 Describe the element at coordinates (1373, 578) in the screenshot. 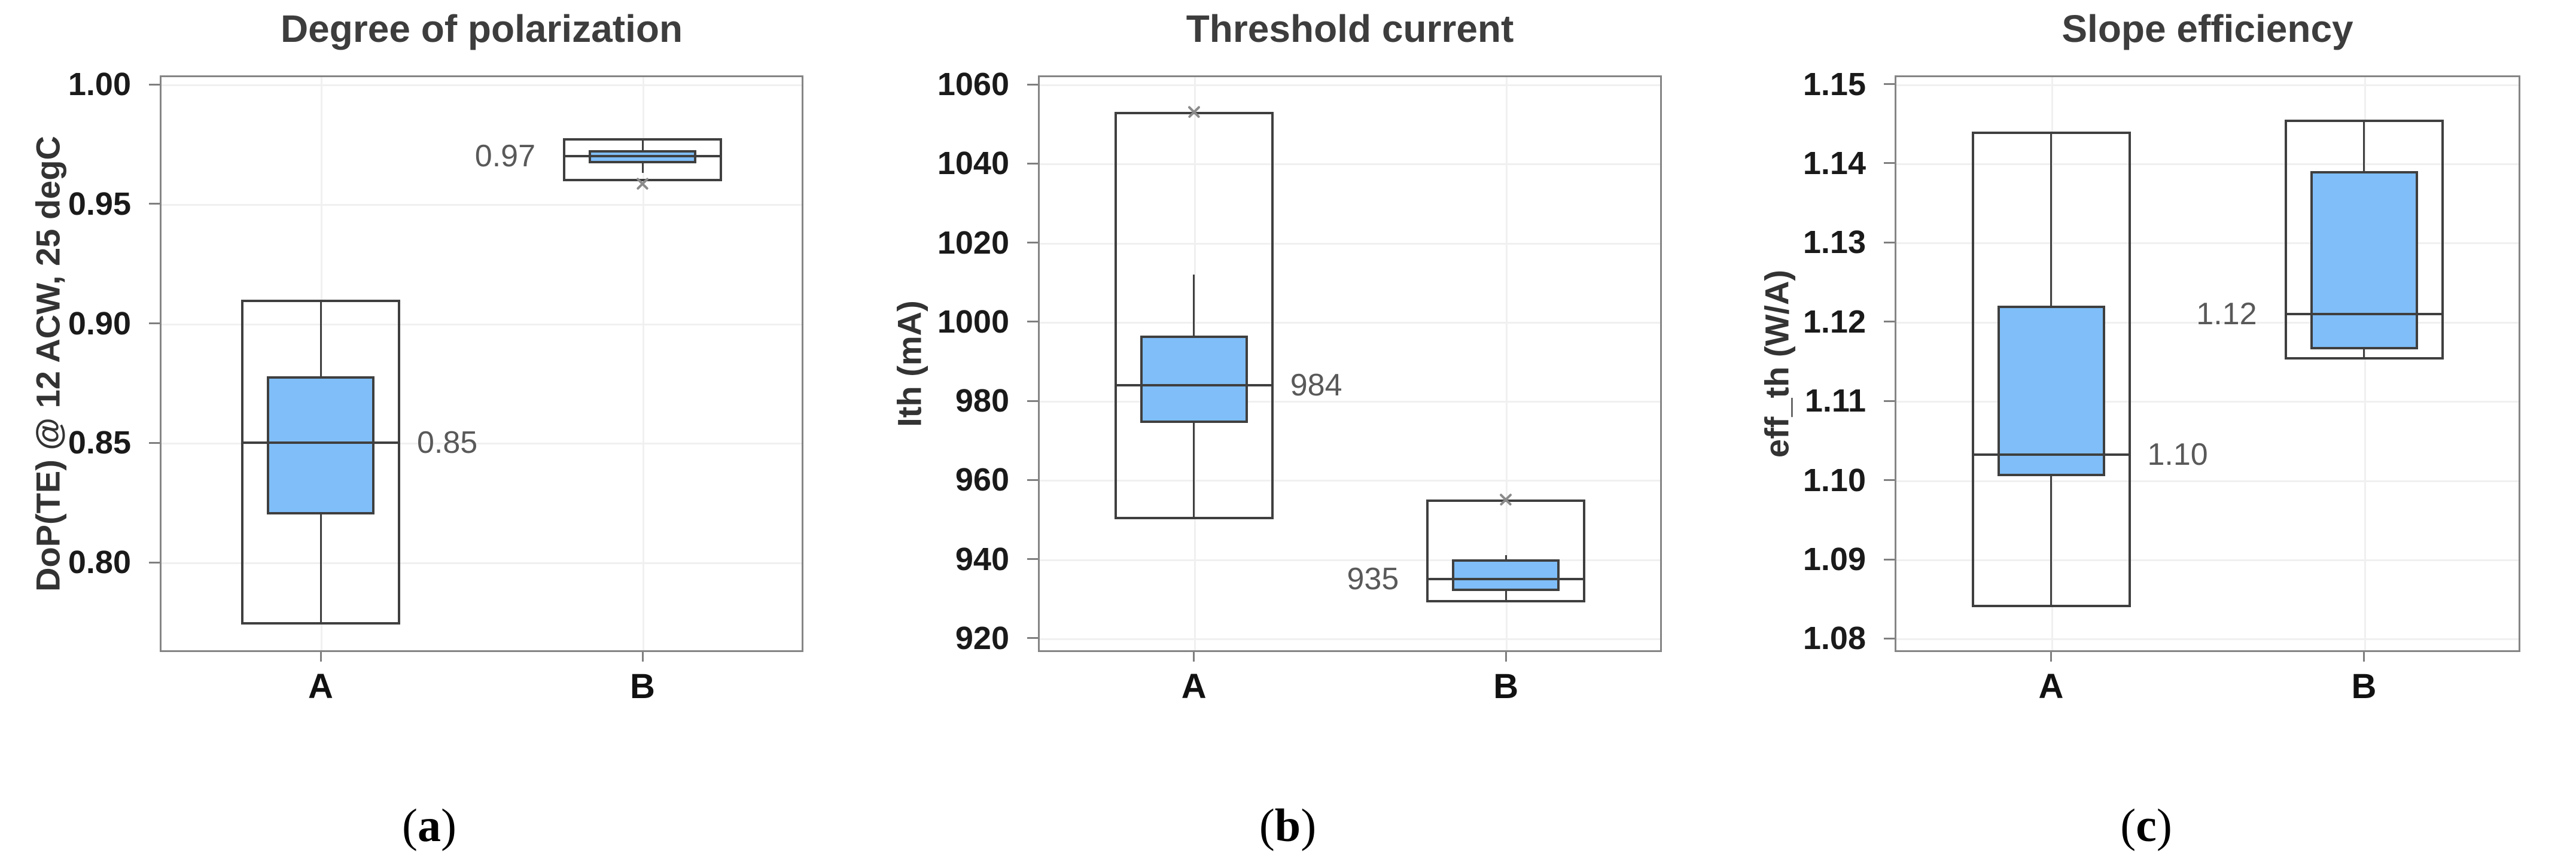

I see `median-value-label: 935` at that location.